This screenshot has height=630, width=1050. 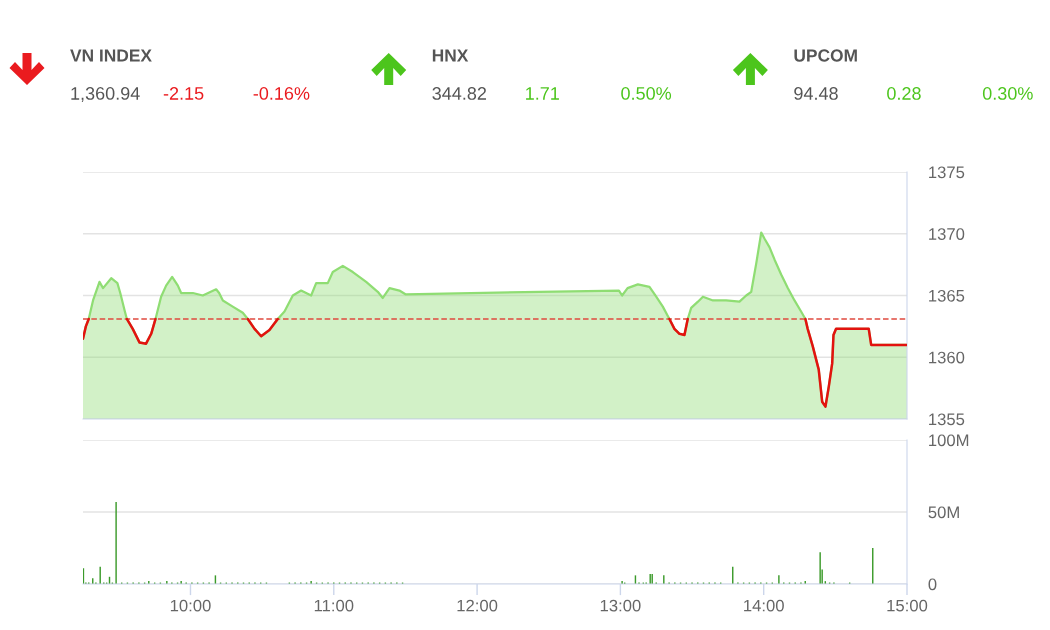 What do you see at coordinates (947, 357) in the screenshot?
I see `y-tick-label: 1360` at bounding box center [947, 357].